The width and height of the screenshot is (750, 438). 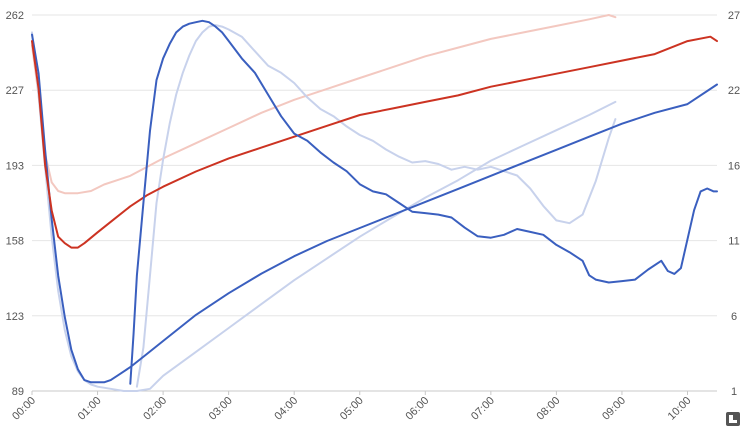 I want to click on right-tick-label: 1, so click(x=734, y=392).